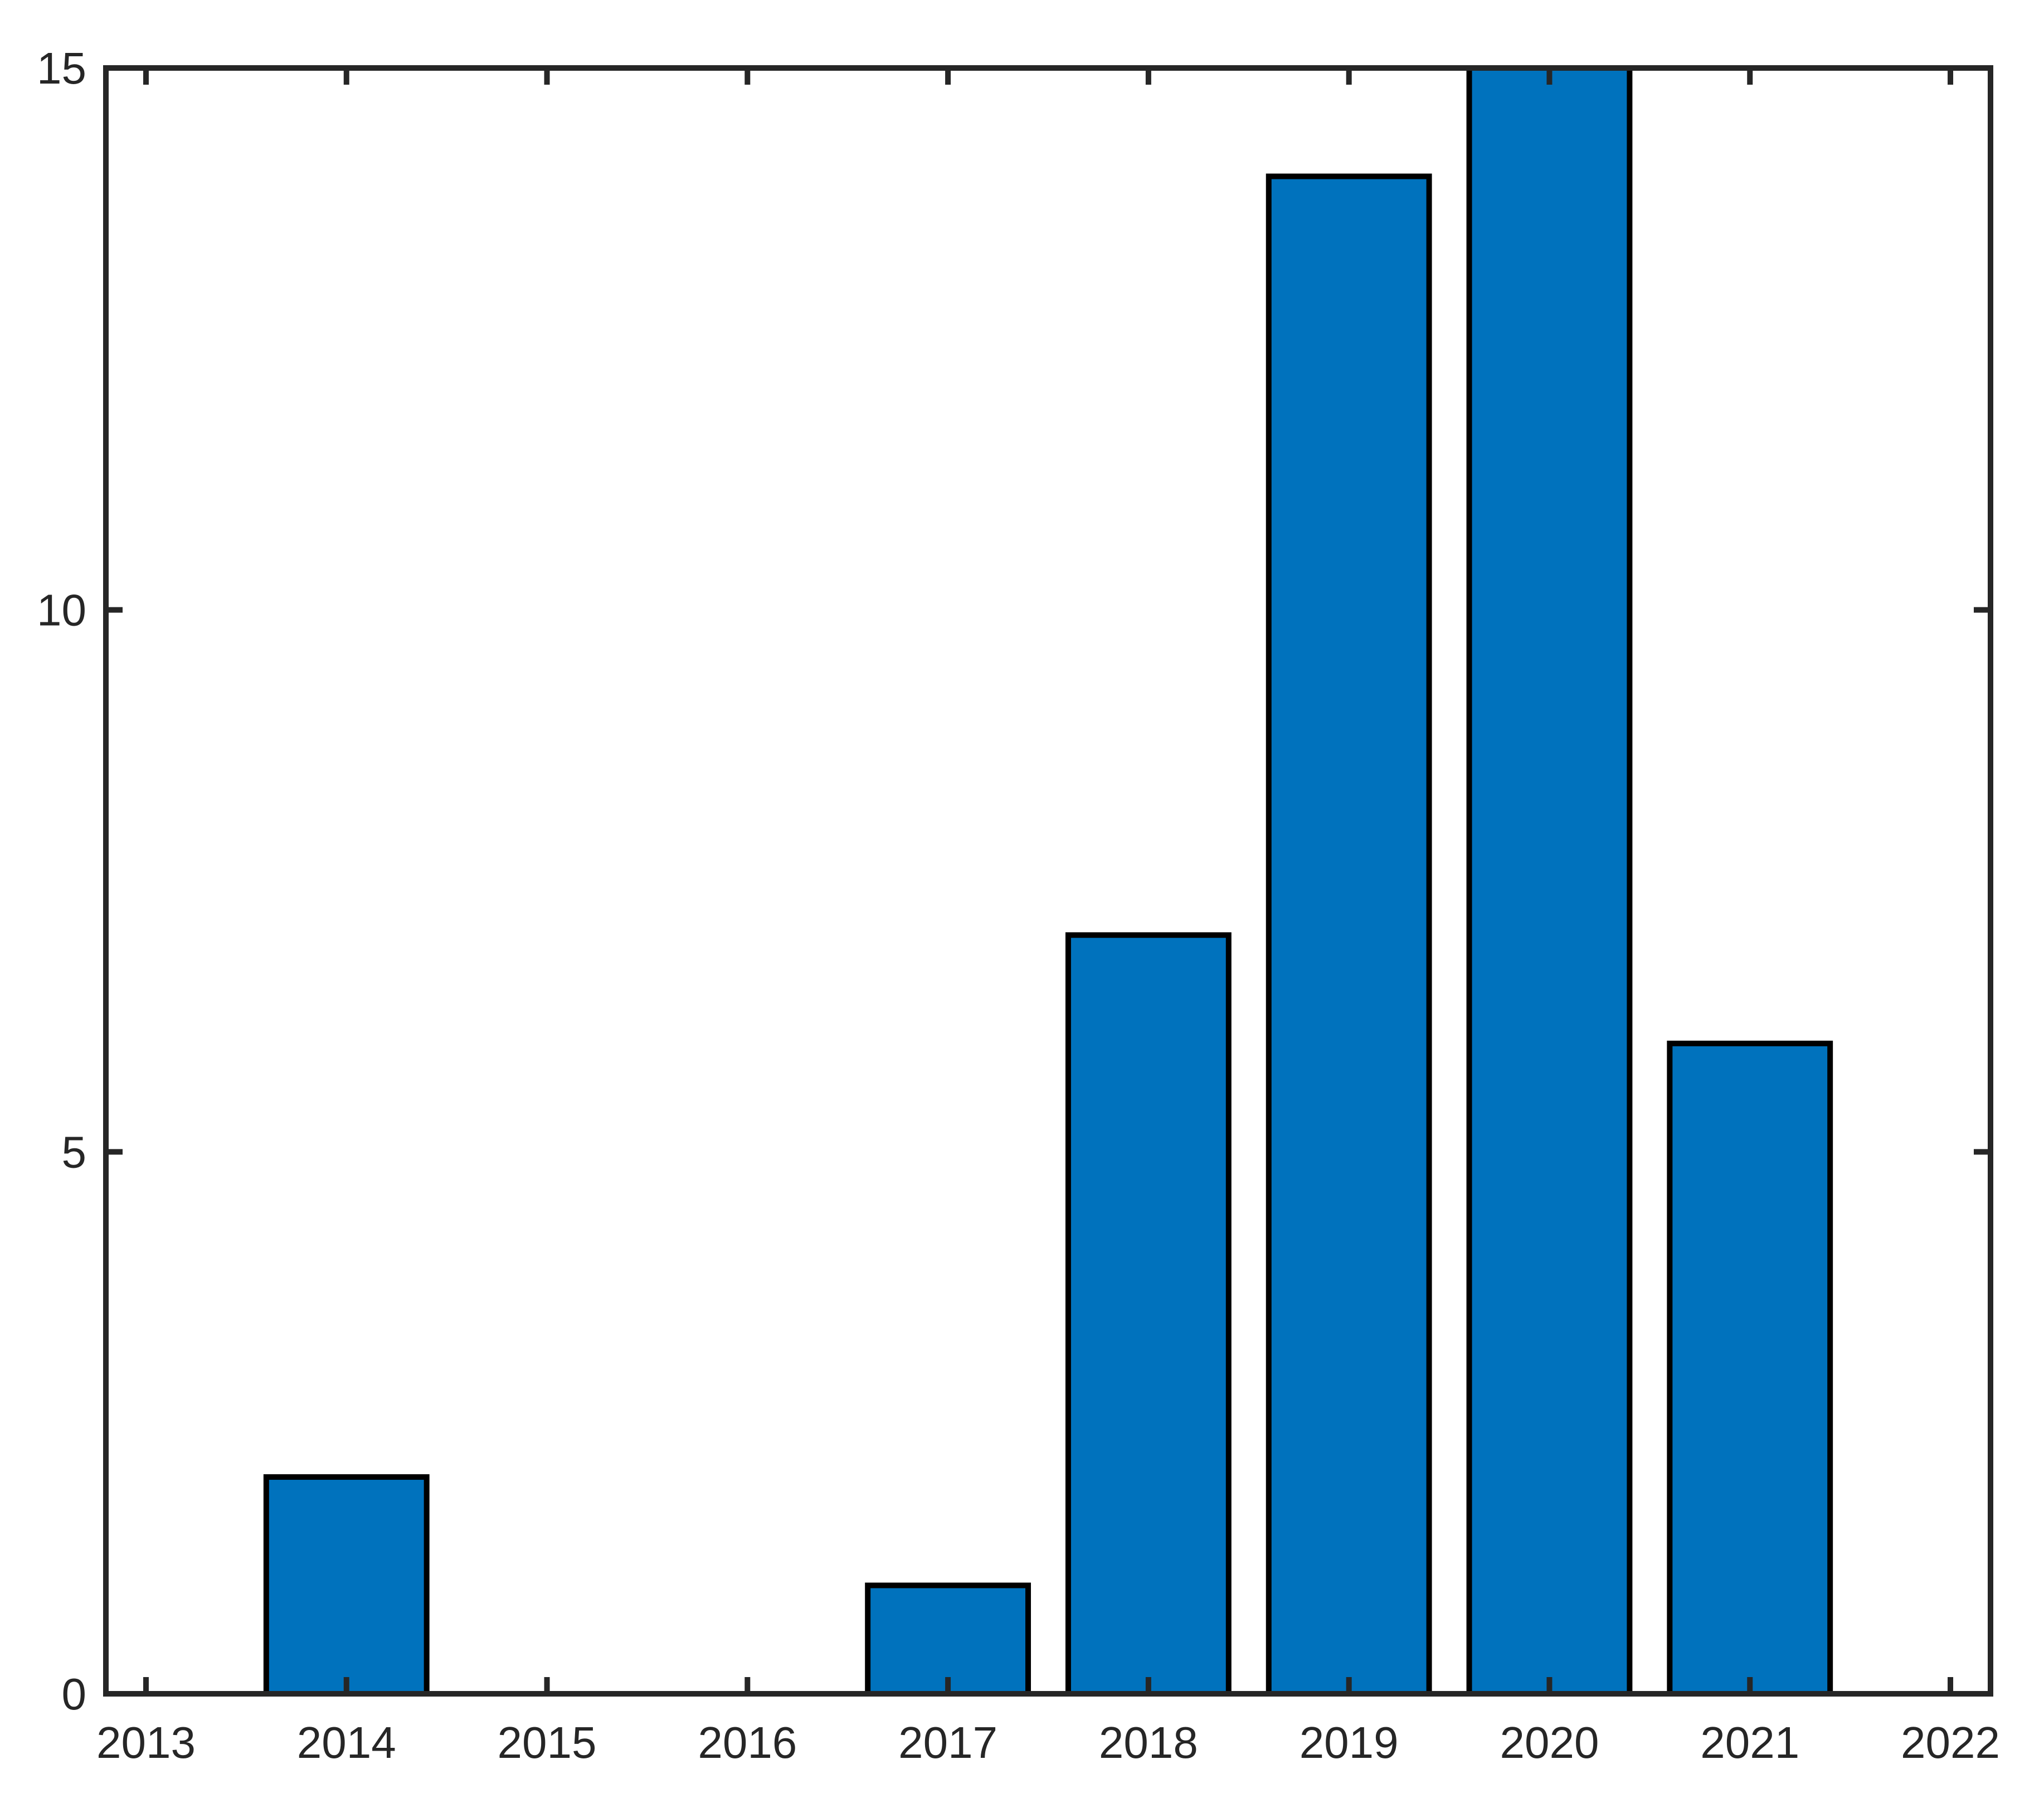 The height and width of the screenshot is (1808, 2044). Describe the element at coordinates (1148, 1742) in the screenshot. I see `x-tick-label-2018: 2018` at that location.